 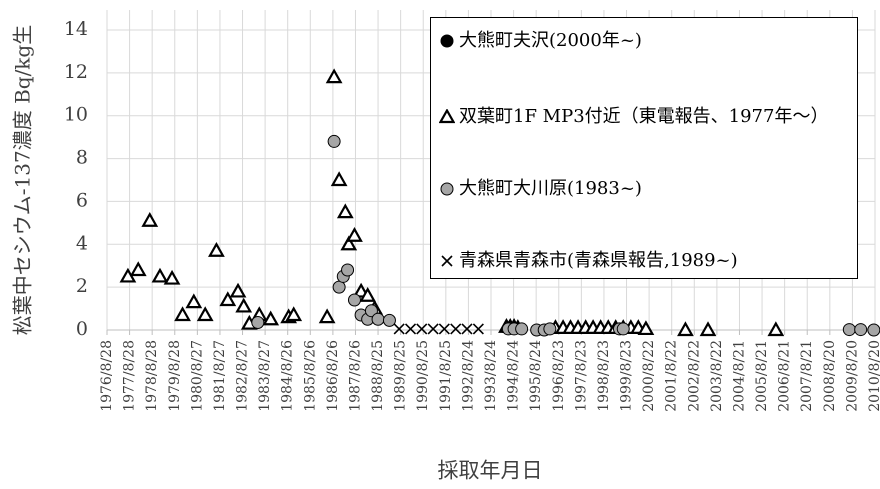 I want to click on x-tick-label: 1988/8/25, so click(x=378, y=376).